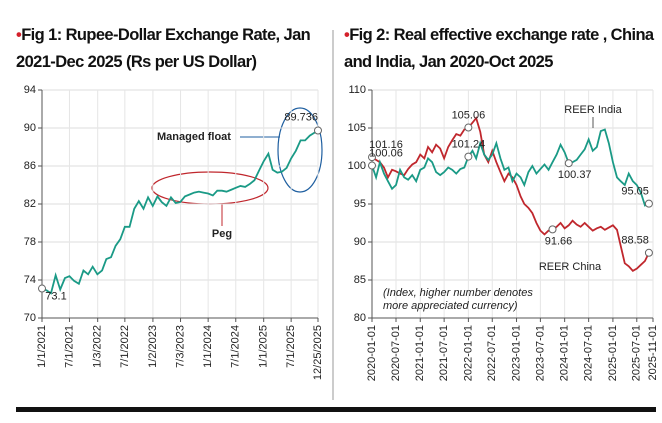 The height and width of the screenshot is (423, 662). I want to click on data-label: 91.66, so click(559, 241).